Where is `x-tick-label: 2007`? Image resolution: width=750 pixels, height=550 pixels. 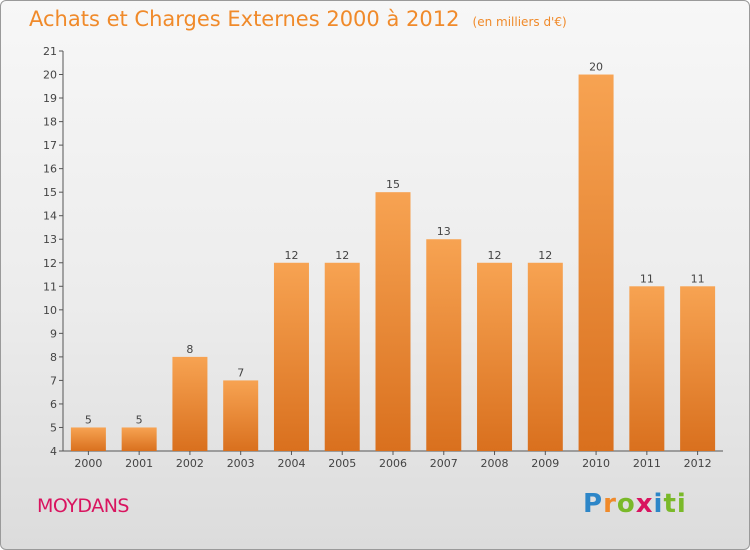 x-tick-label: 2007 is located at coordinates (444, 463).